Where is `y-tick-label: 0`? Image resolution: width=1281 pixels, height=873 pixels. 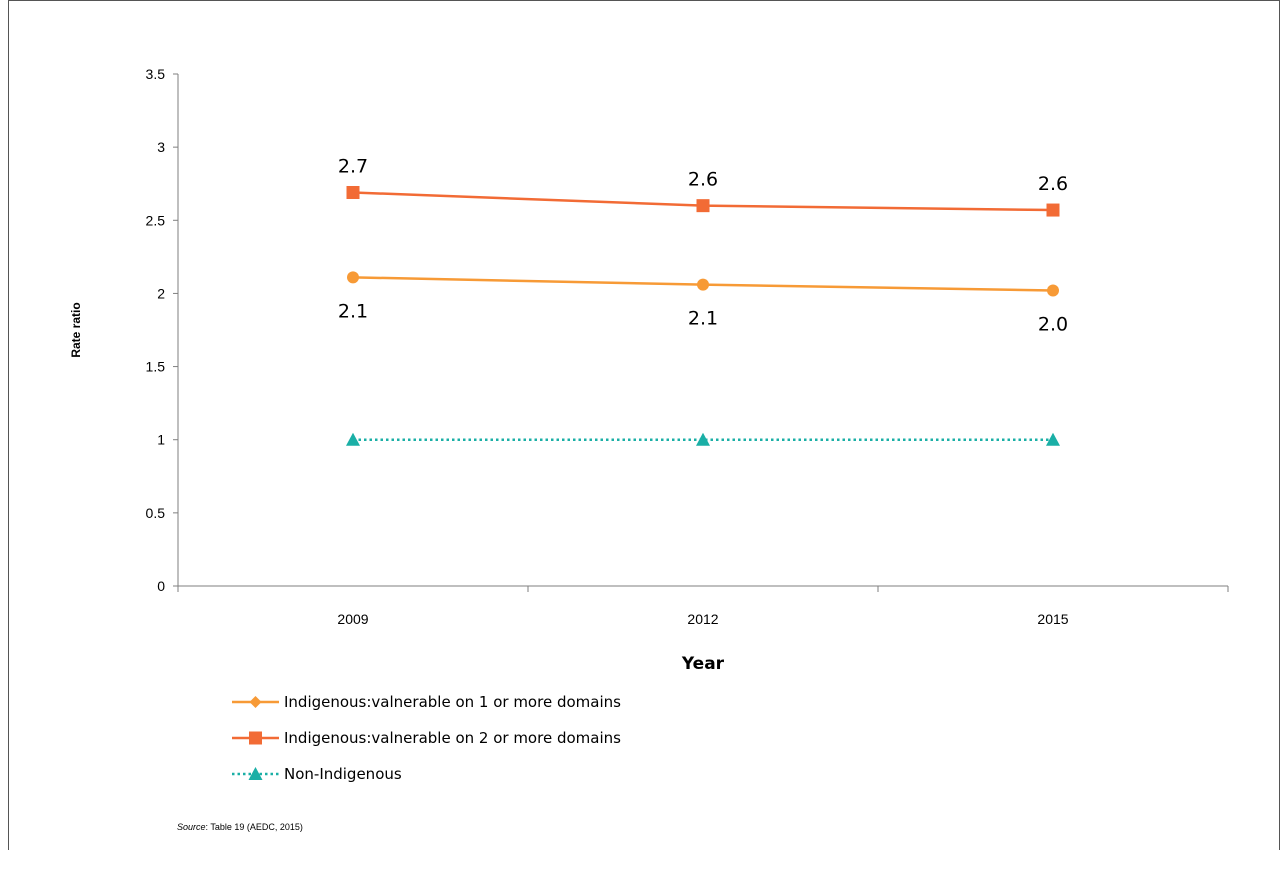
y-tick-label: 0 is located at coordinates (161, 586).